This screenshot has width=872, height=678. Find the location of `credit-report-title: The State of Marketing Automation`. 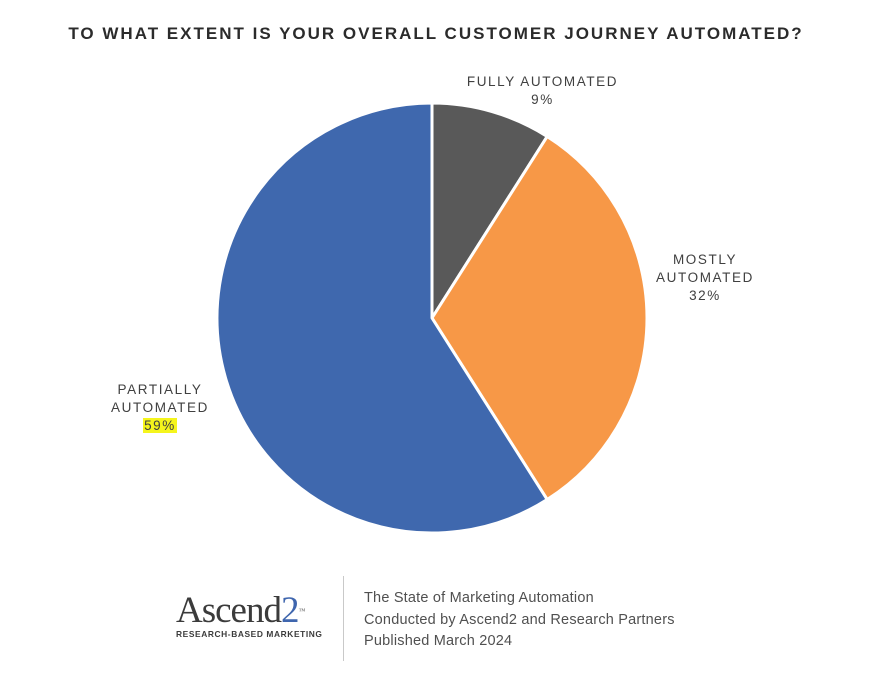

credit-report-title: The State of Marketing Automation is located at coordinates (479, 598).